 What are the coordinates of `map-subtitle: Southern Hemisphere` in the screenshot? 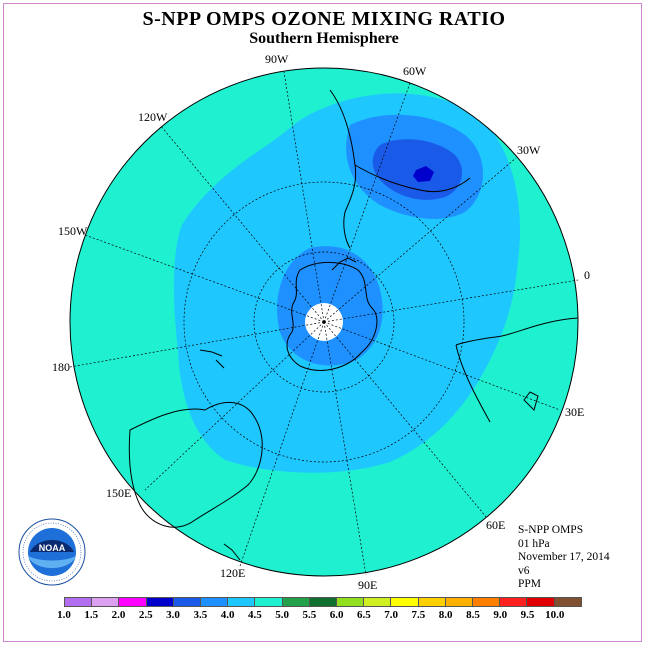 It's located at (324, 38).